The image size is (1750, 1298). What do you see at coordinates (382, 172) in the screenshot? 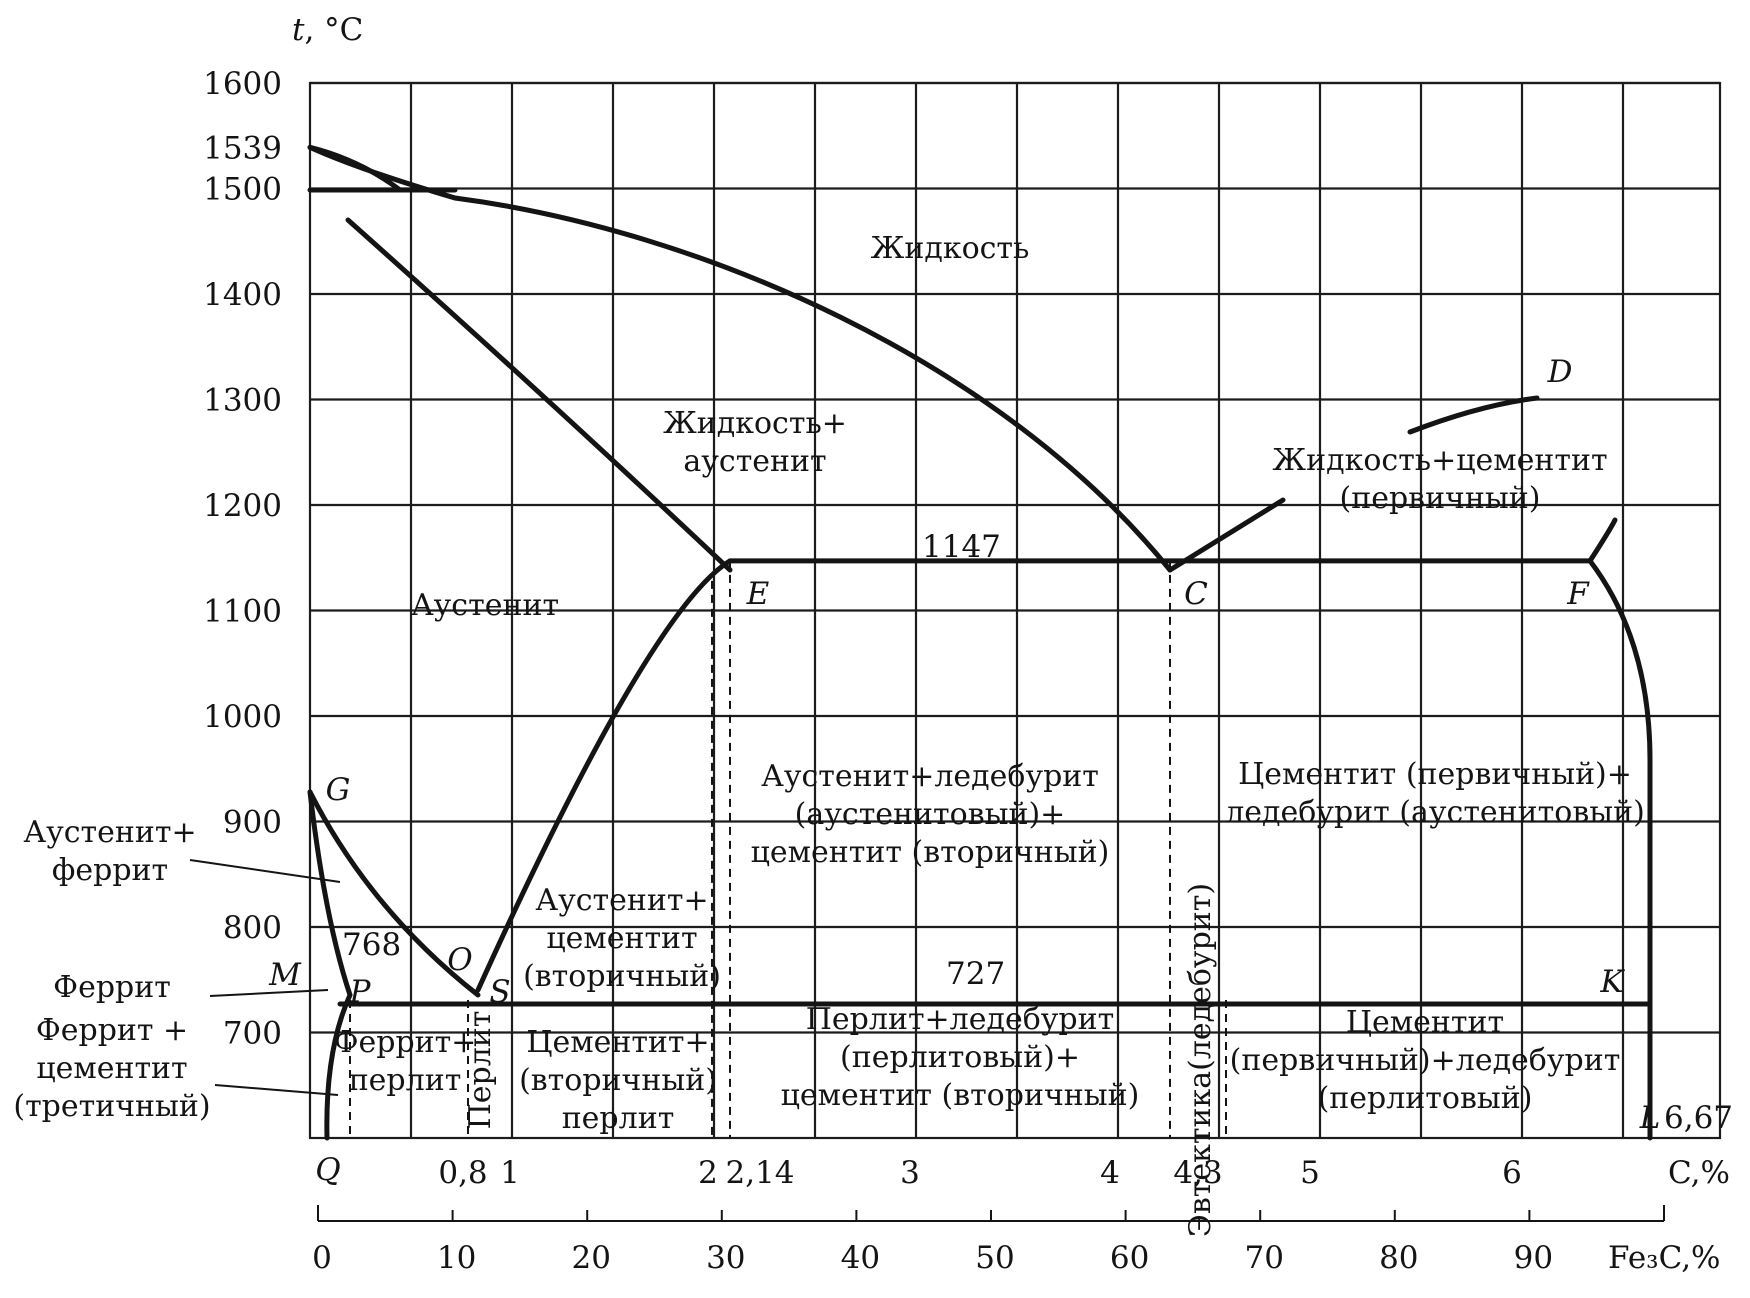
I see `delta-solidus` at bounding box center [382, 172].